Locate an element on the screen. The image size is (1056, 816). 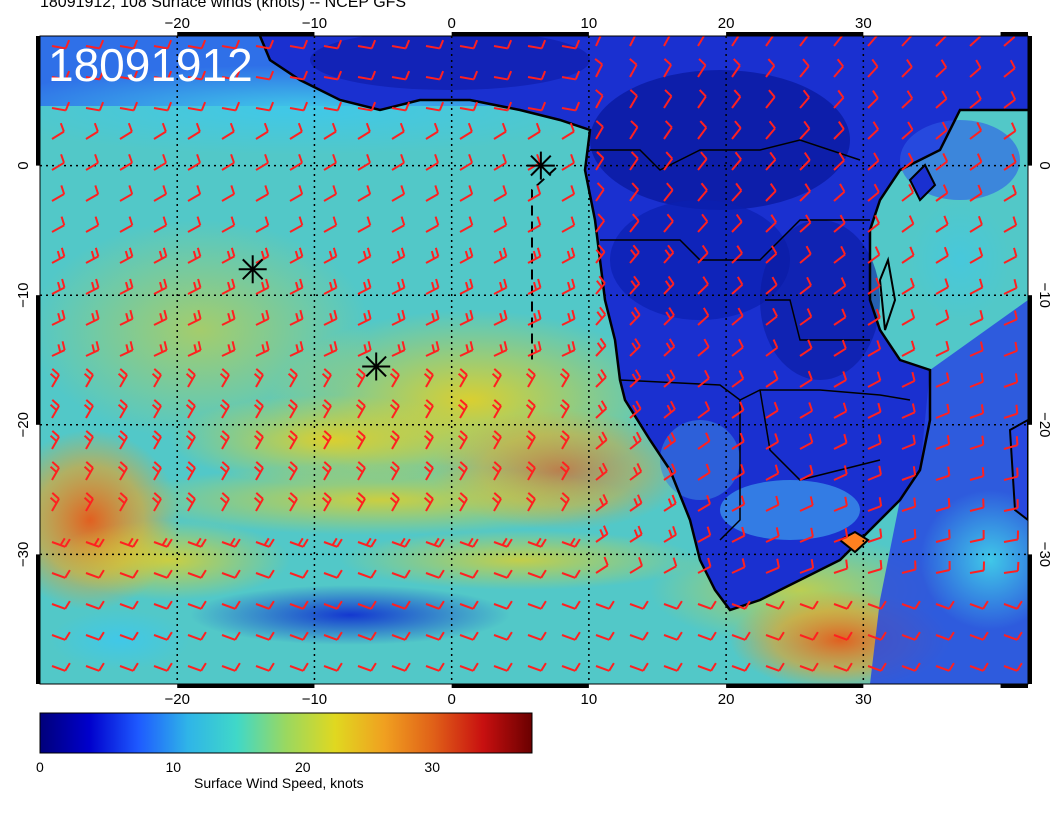
lon-tick-label-bottom: −20 is located at coordinates (176, 699).